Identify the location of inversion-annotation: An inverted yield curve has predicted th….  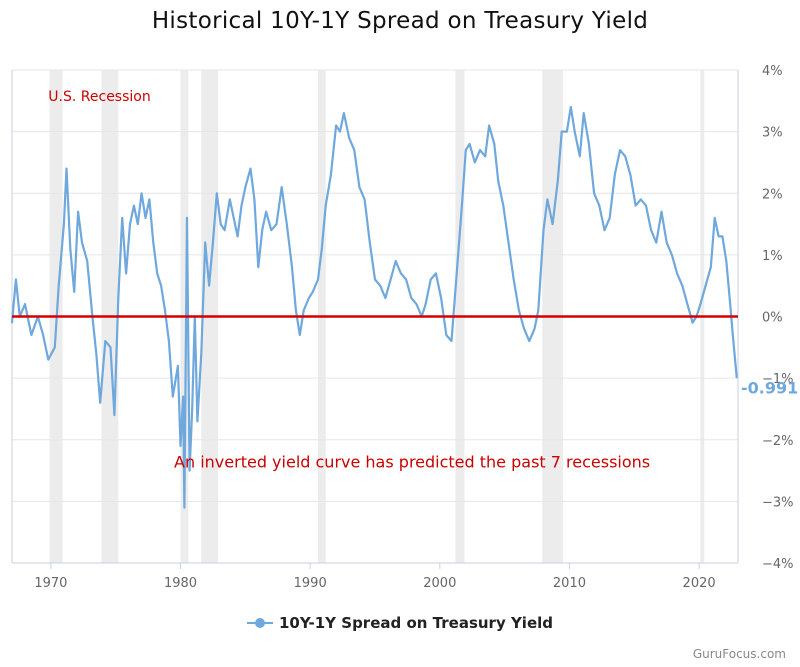
(412, 461).